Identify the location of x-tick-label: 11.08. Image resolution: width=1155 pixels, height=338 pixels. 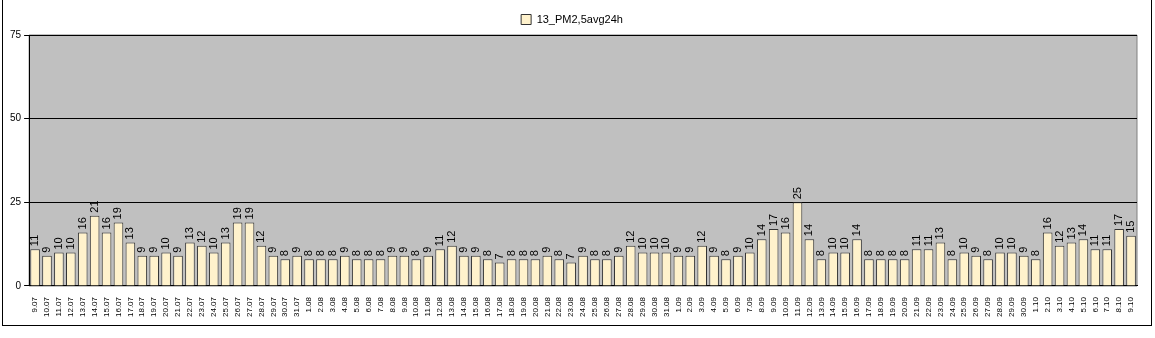
(428, 306).